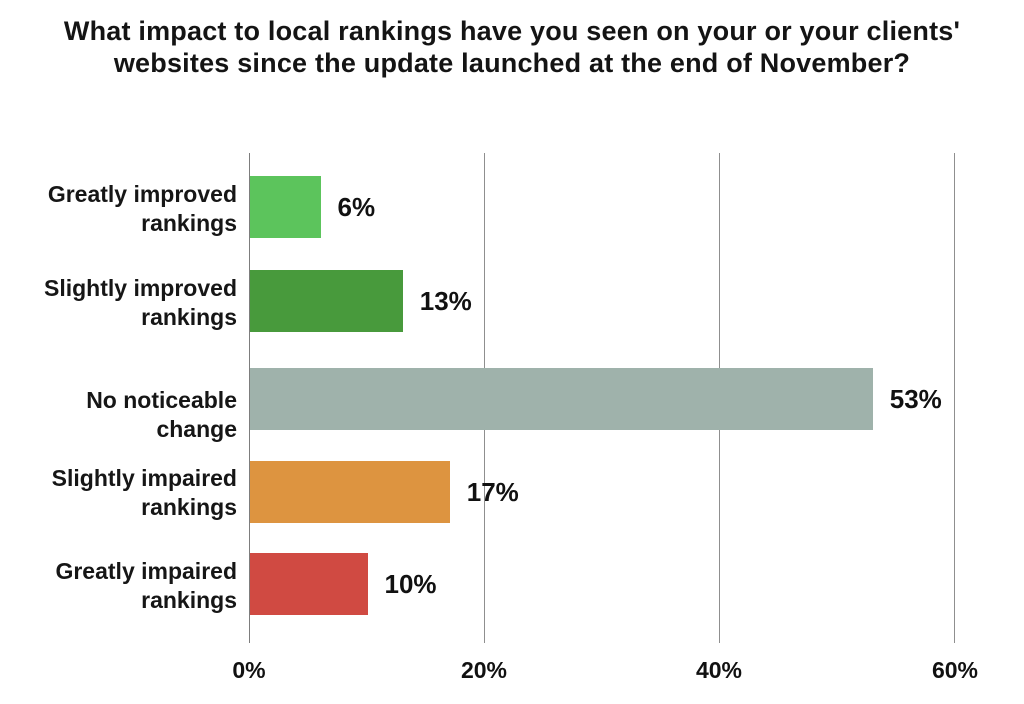 This screenshot has height=704, width=1024. I want to click on bar-value-label: 17%, so click(492, 491).